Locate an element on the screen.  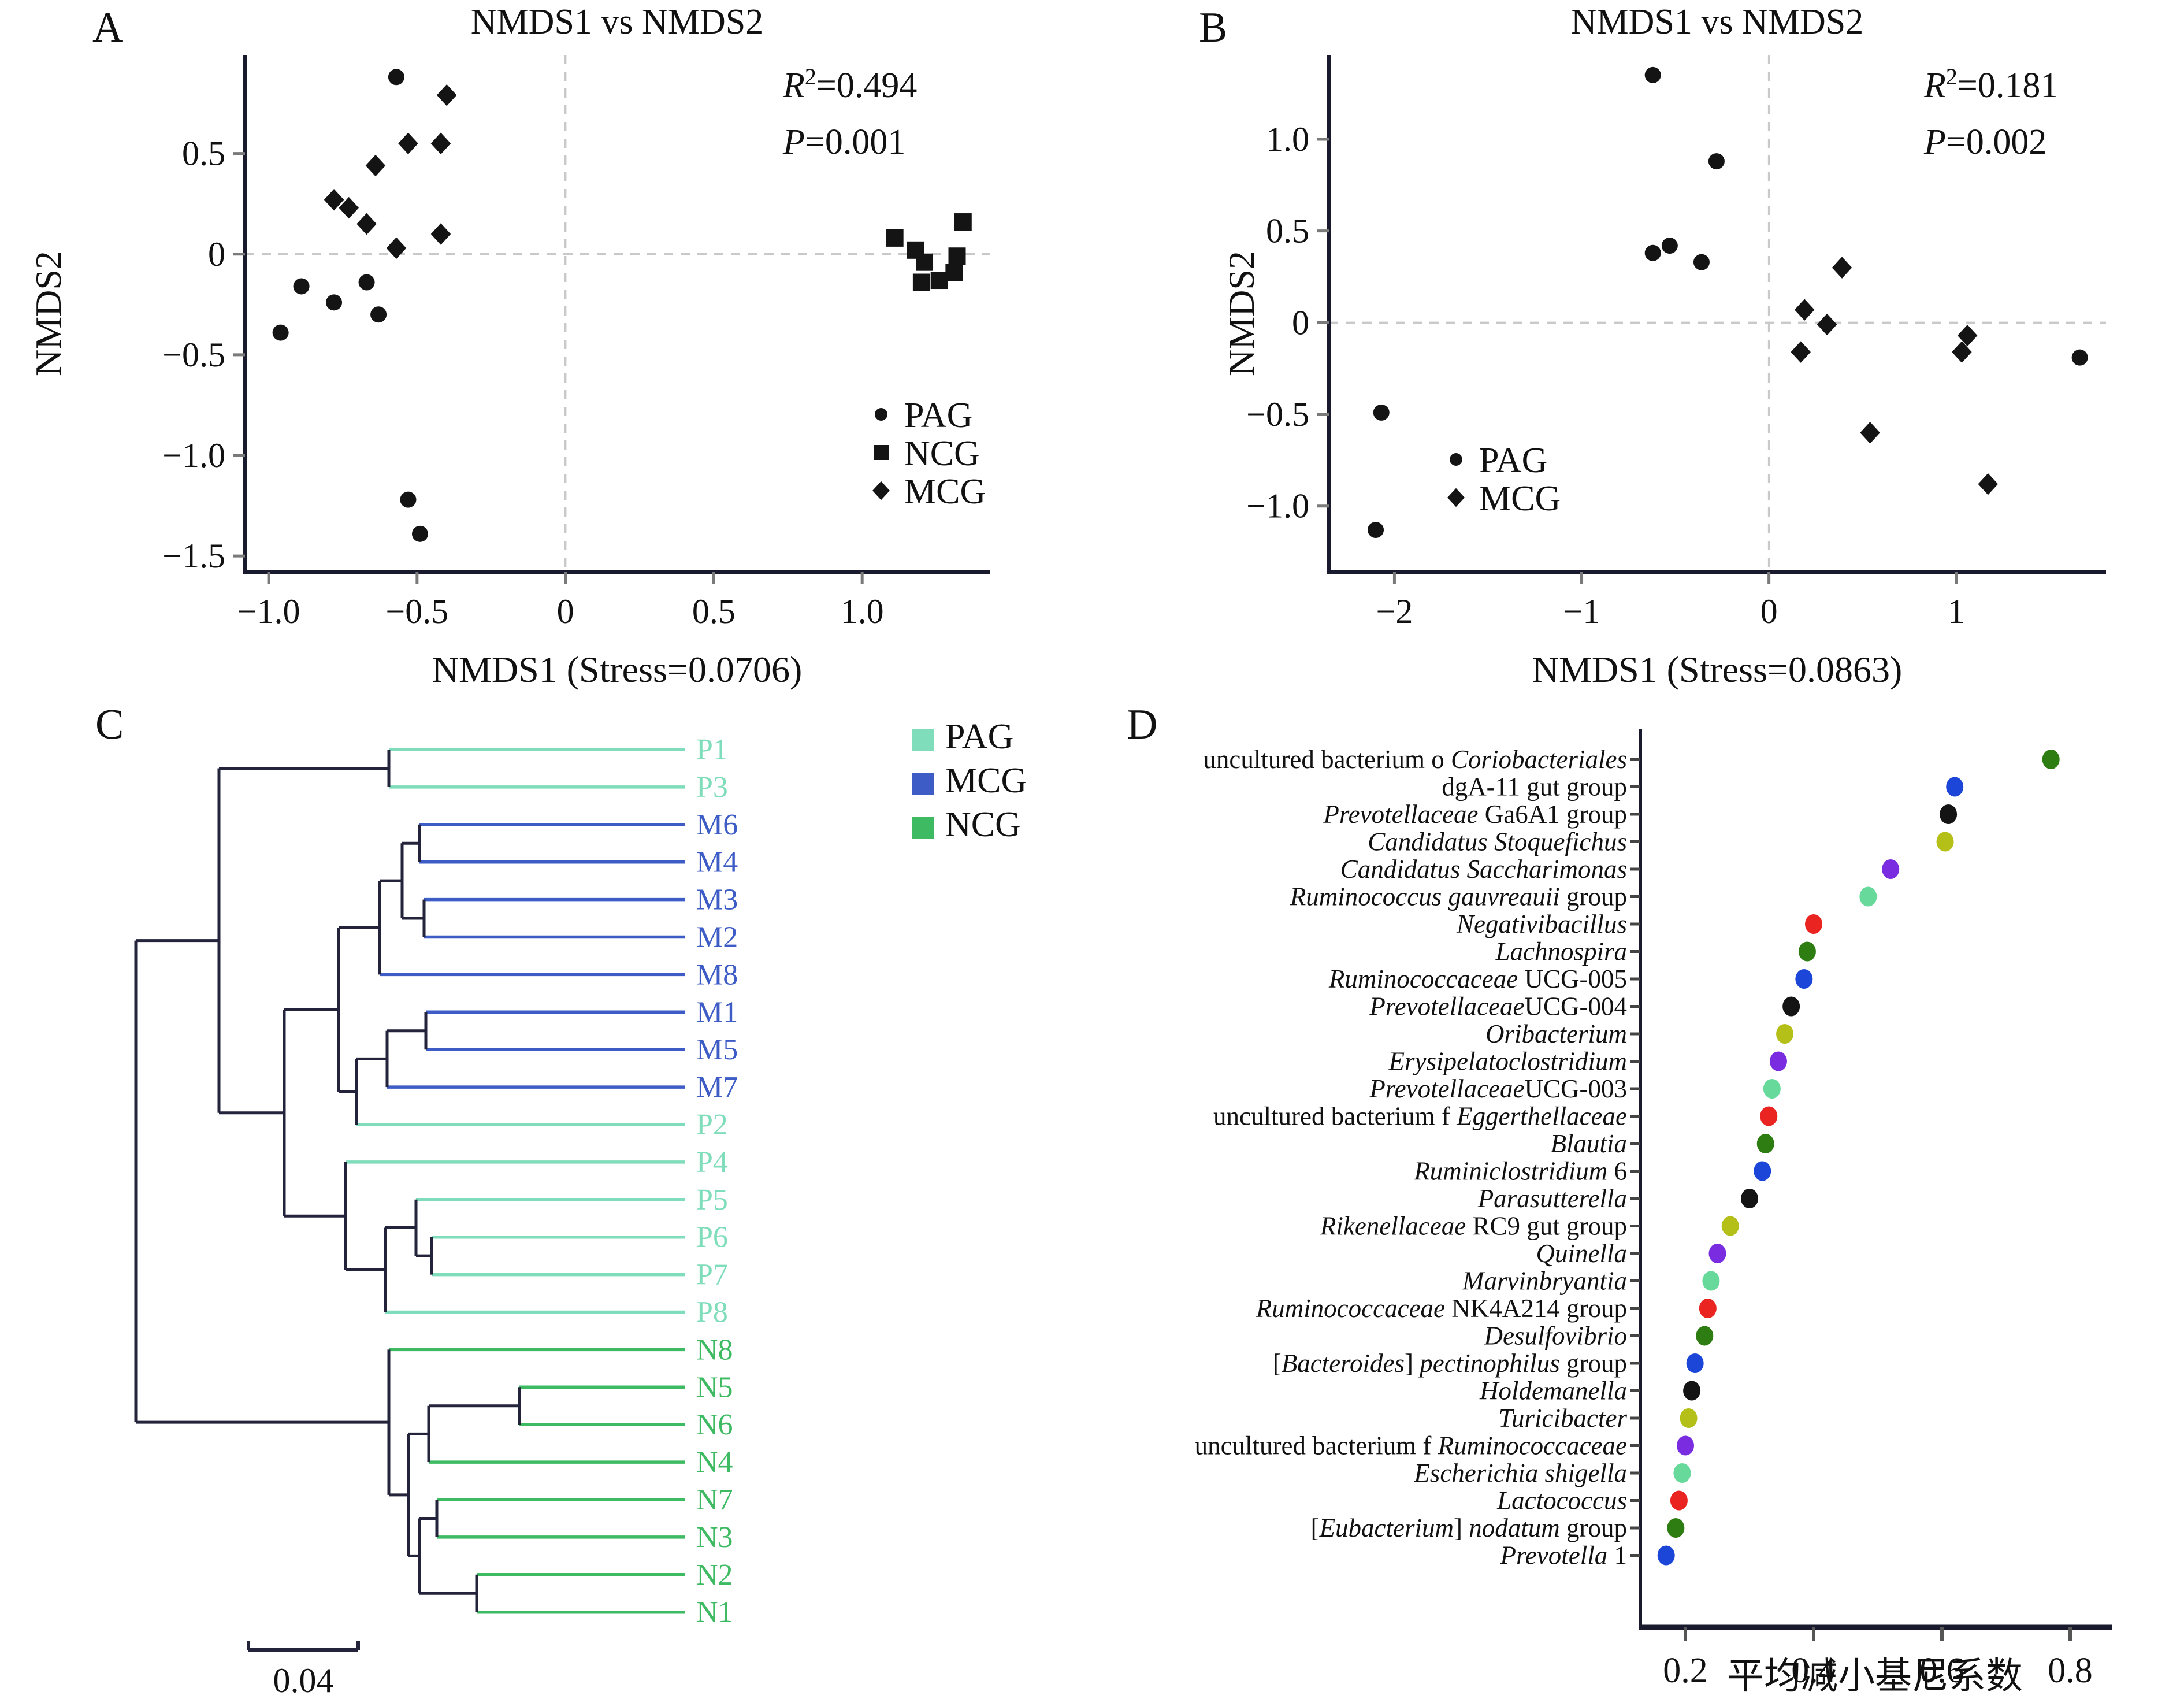
d-row-label: uncultured bacterium o Coriobacteriales is located at coordinates (1415, 759).